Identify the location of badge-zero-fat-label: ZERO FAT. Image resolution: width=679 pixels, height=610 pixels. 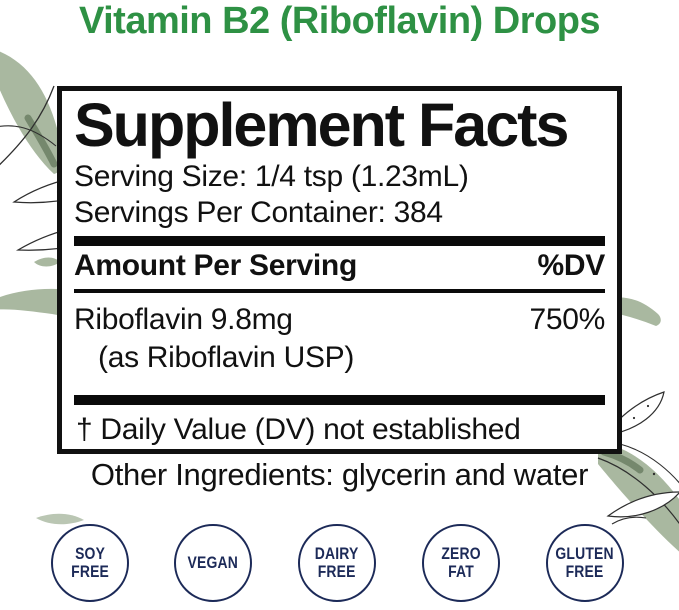
(461, 562).